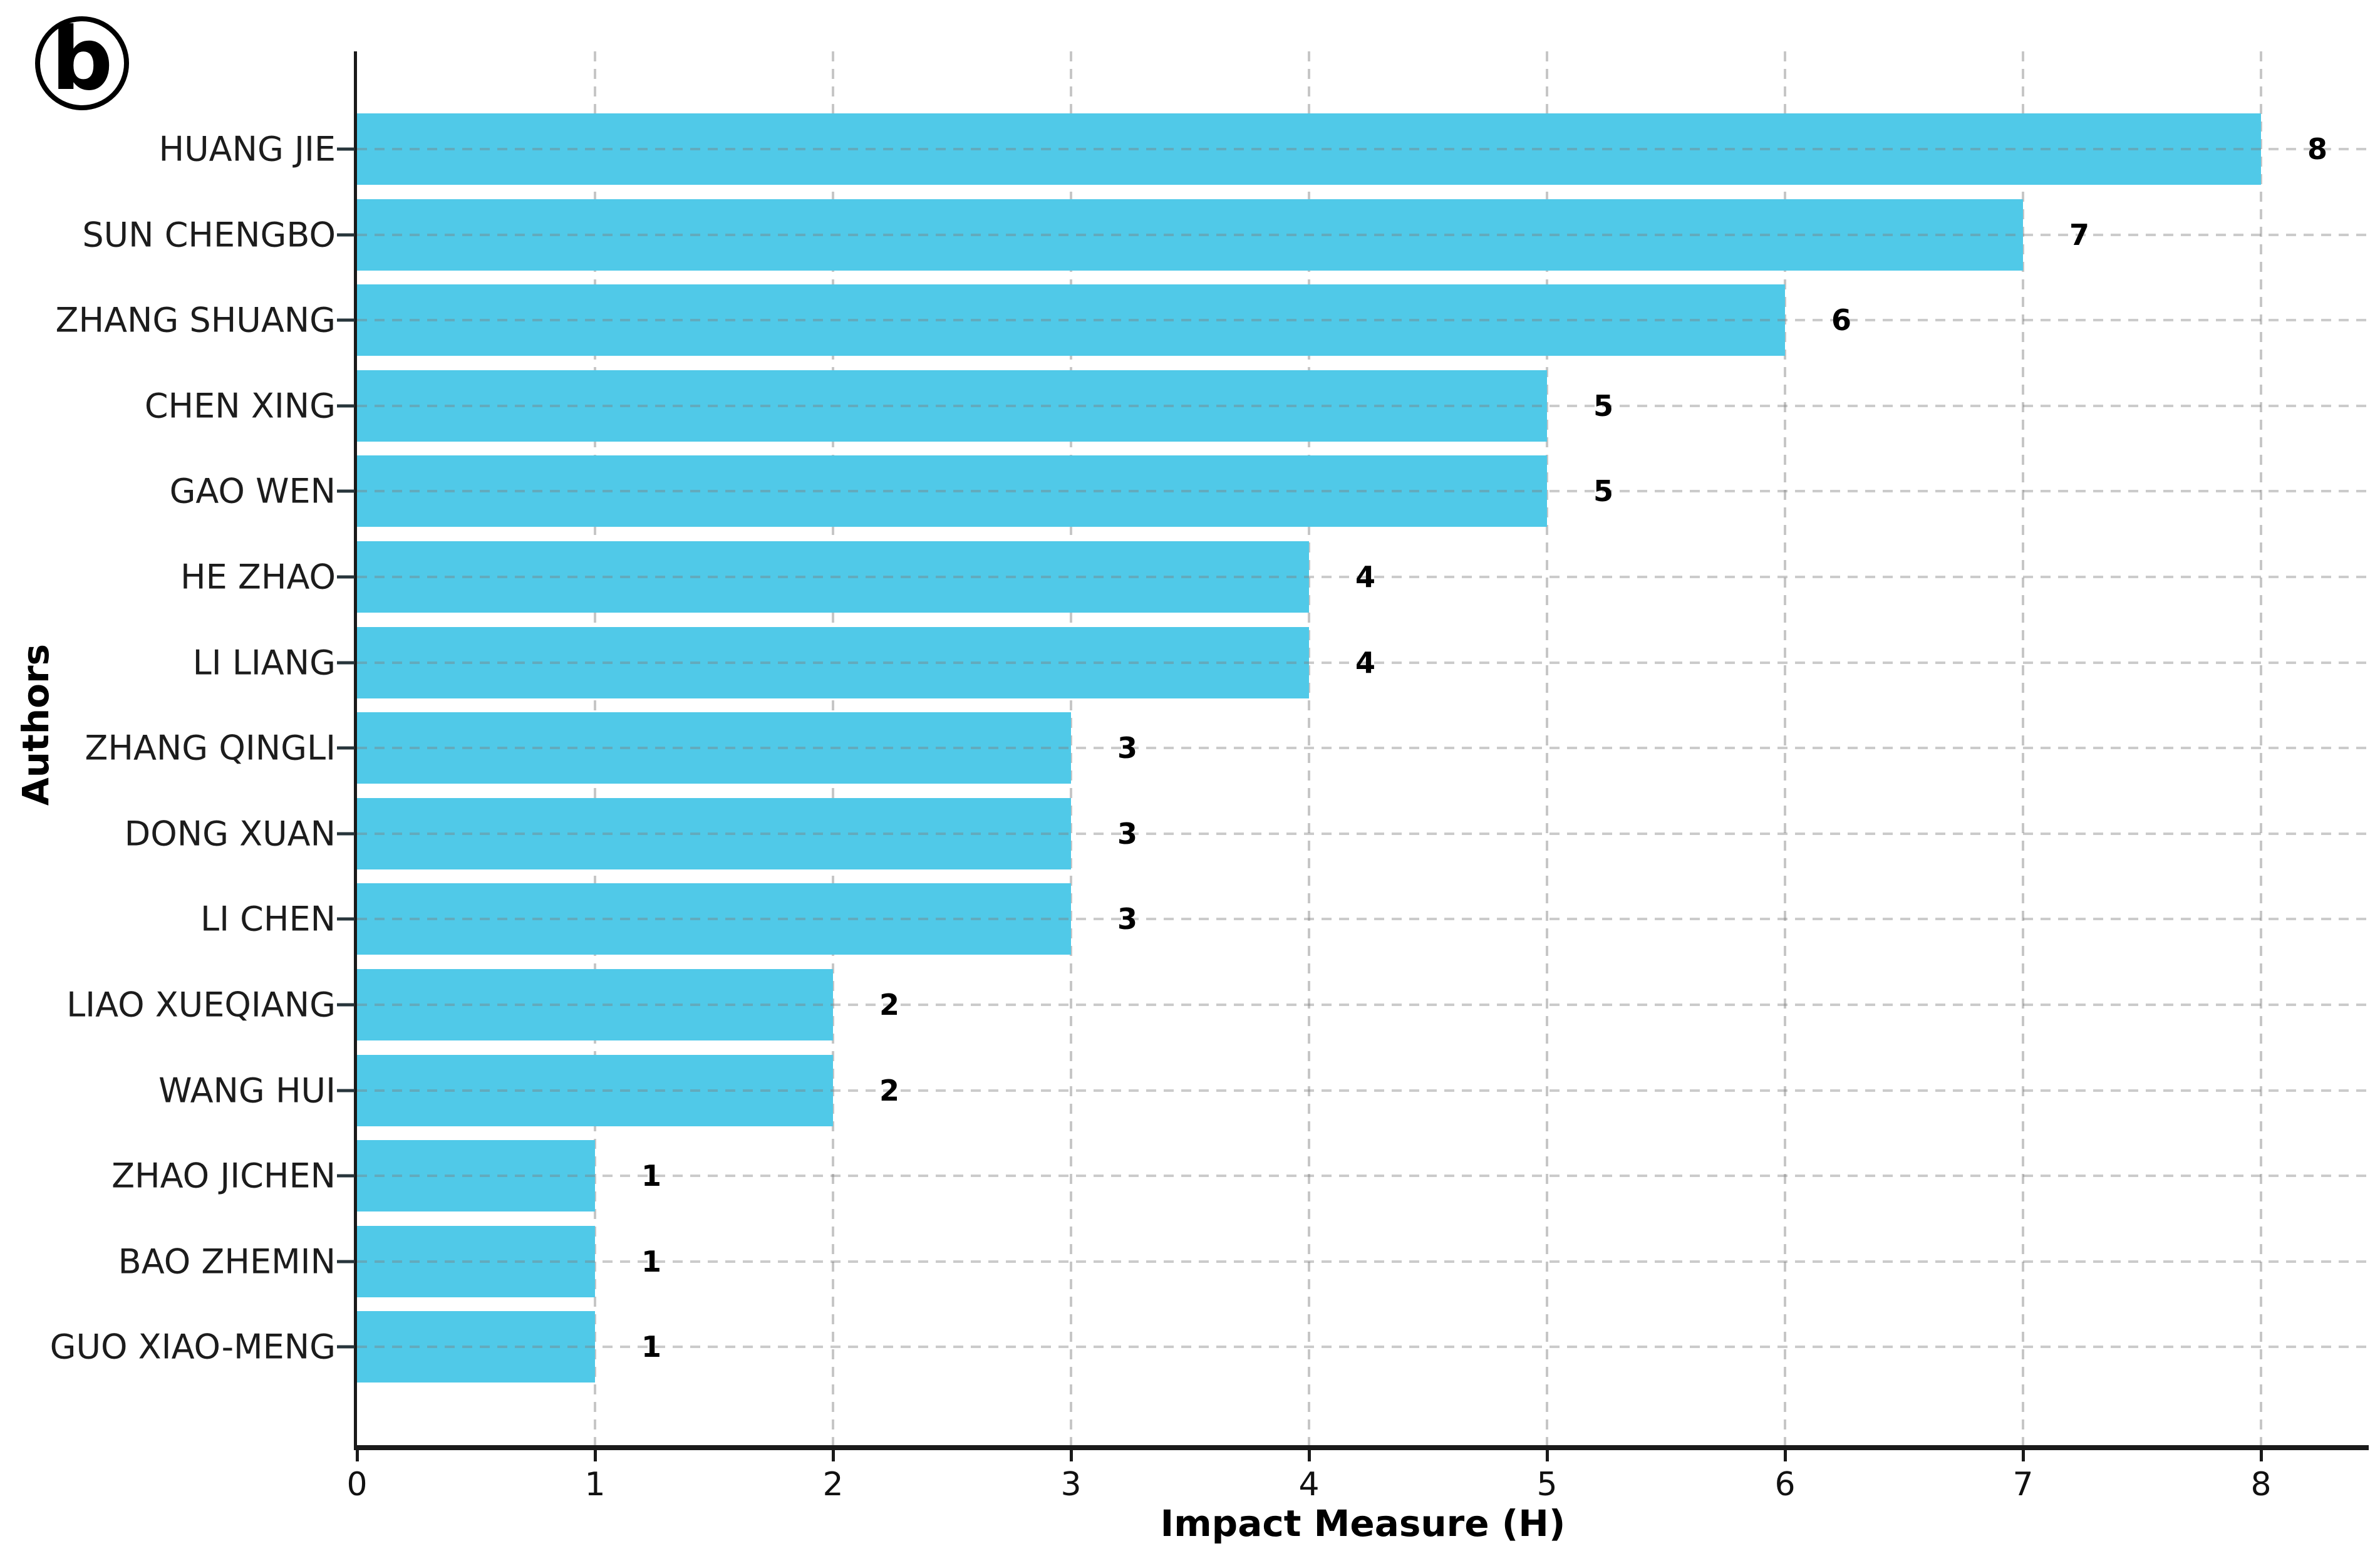 This screenshot has height=1546, width=2380. I want to click on author-label: GUO XIAO-MENG, so click(192, 1347).